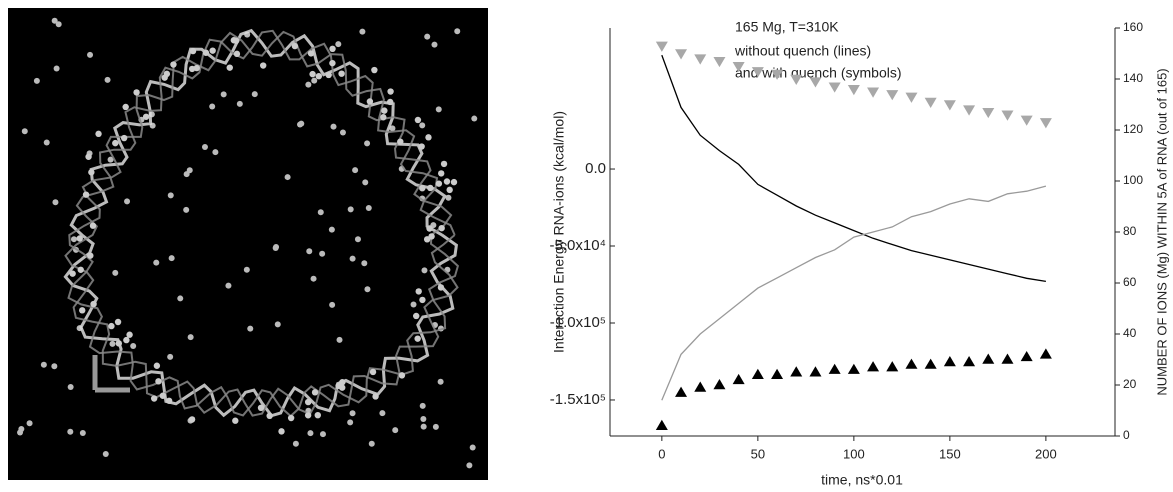  Describe the element at coordinates (1130, 231) in the screenshot. I see `y2-tick-label: 80` at that location.